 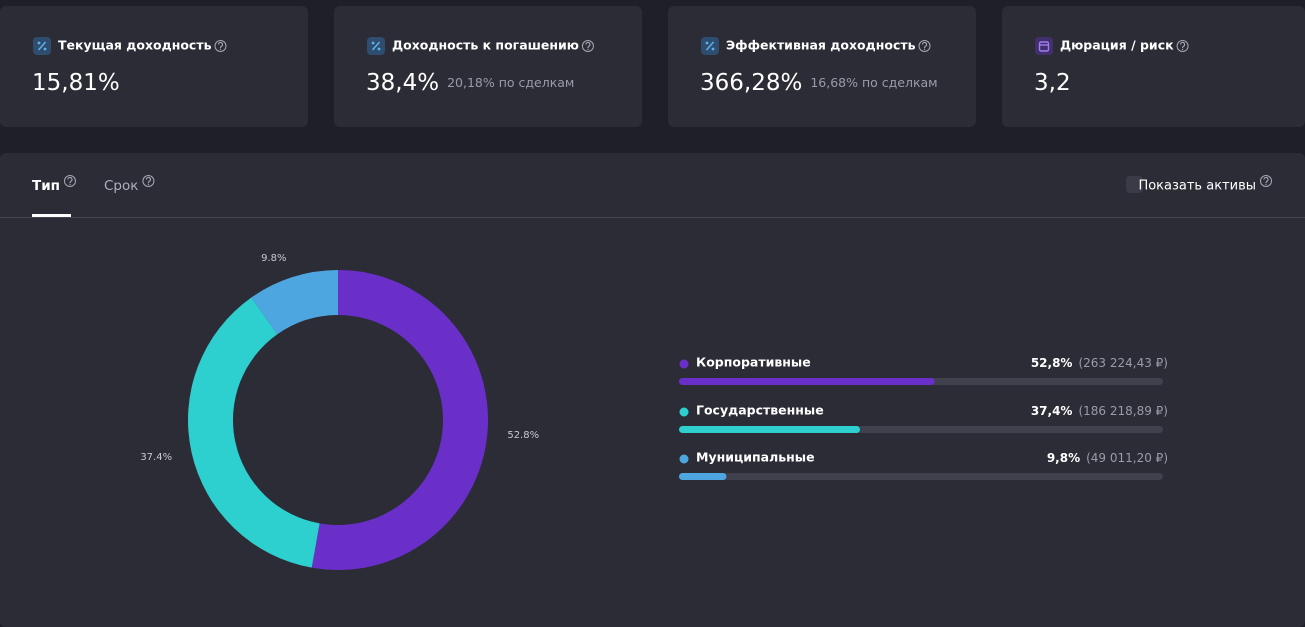 I want to click on calendar-icon-bg, so click(x=1044, y=46).